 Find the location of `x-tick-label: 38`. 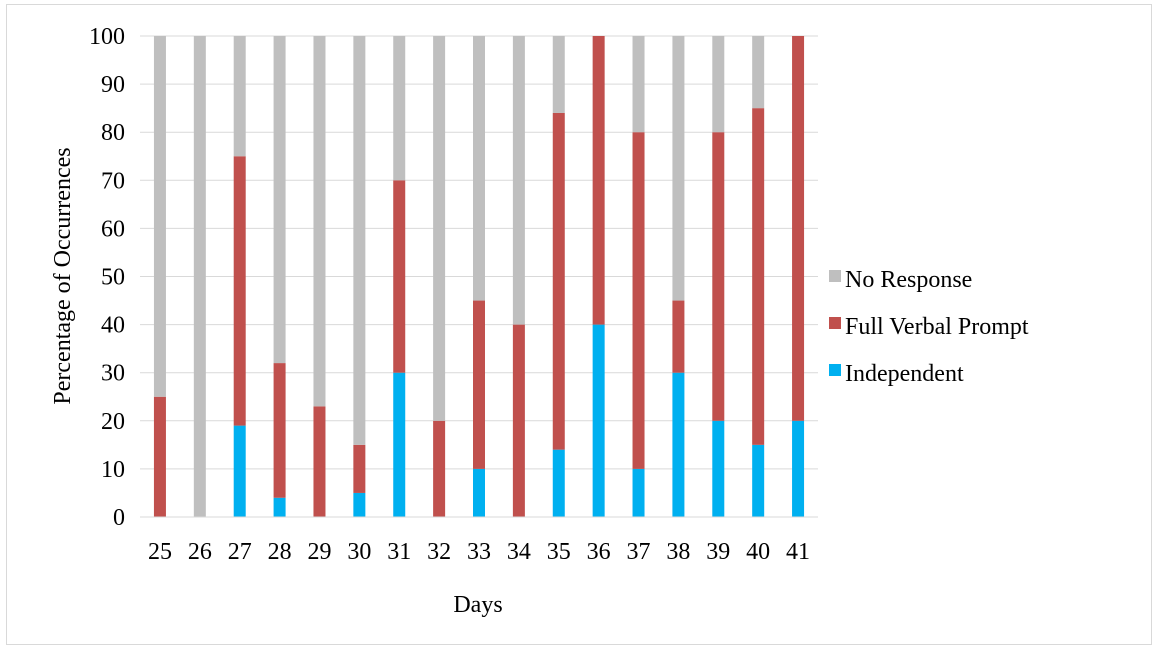

x-tick-label: 38 is located at coordinates (678, 552).